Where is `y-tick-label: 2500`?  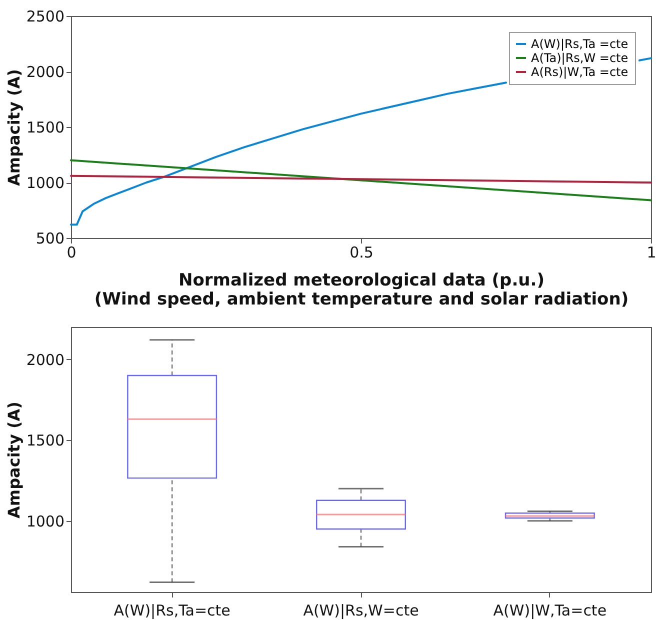 y-tick-label: 2500 is located at coordinates (45, 17).